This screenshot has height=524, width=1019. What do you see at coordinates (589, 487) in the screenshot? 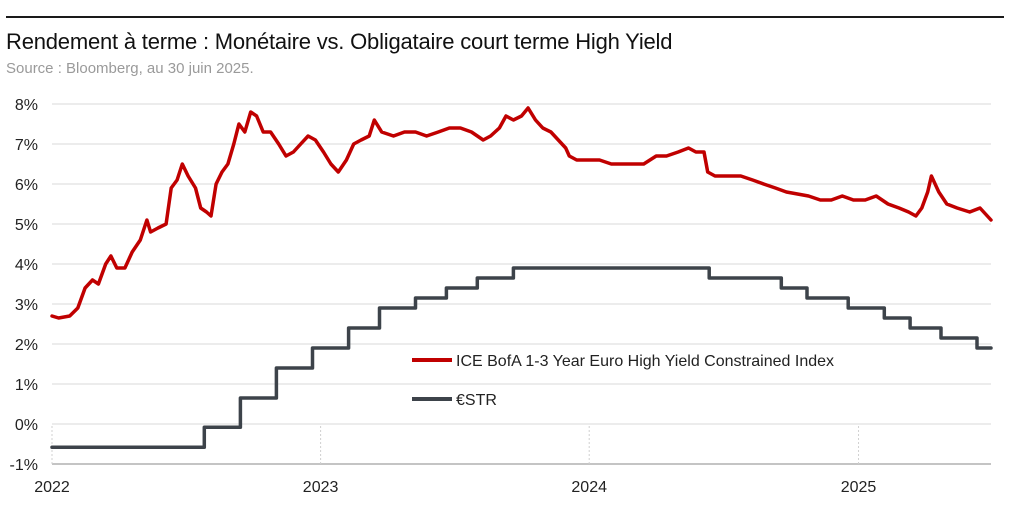
I see `x-tick-label-2: 2024` at bounding box center [589, 487].